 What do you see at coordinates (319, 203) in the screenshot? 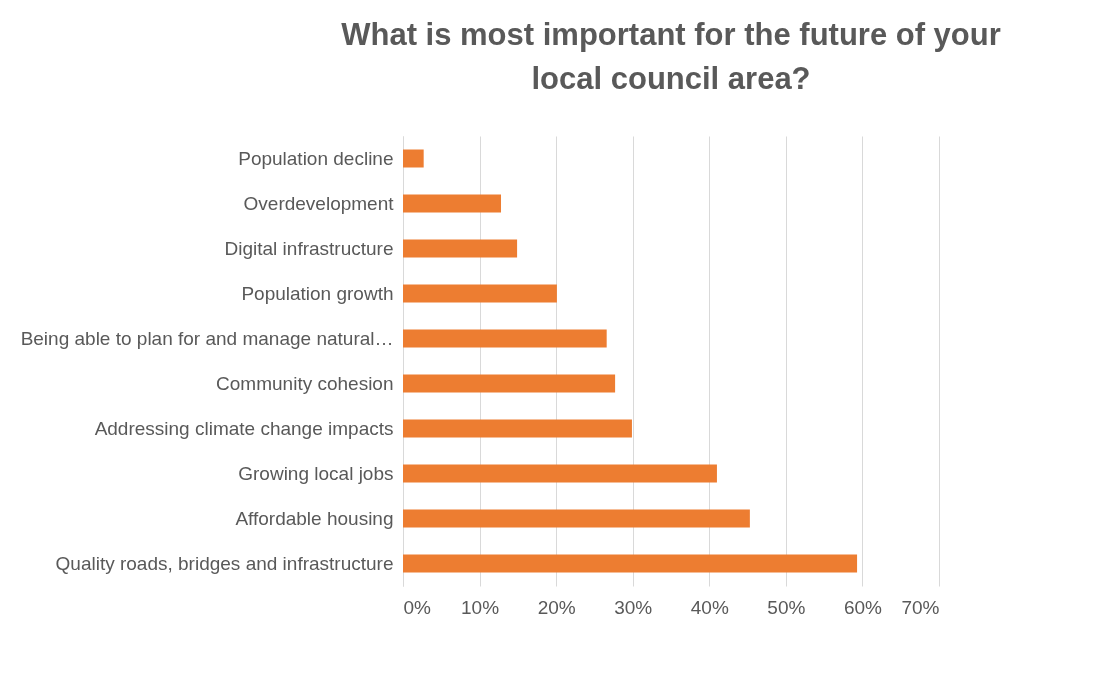
I see `y-tick-label: Overdevelopment` at bounding box center [319, 203].